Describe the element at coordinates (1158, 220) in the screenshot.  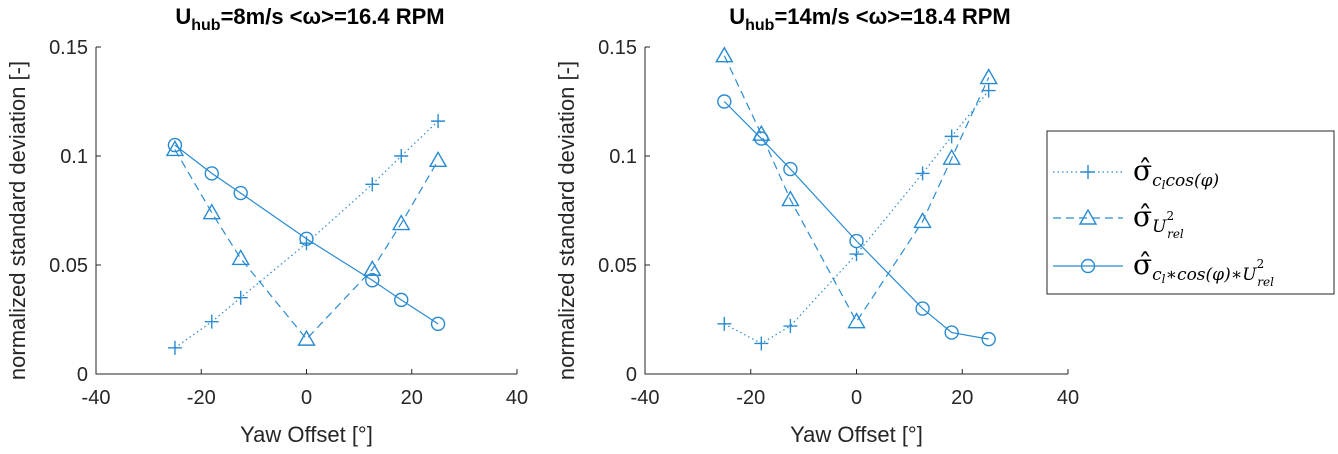
I see `legend-label: σ̂U2 rel` at that location.